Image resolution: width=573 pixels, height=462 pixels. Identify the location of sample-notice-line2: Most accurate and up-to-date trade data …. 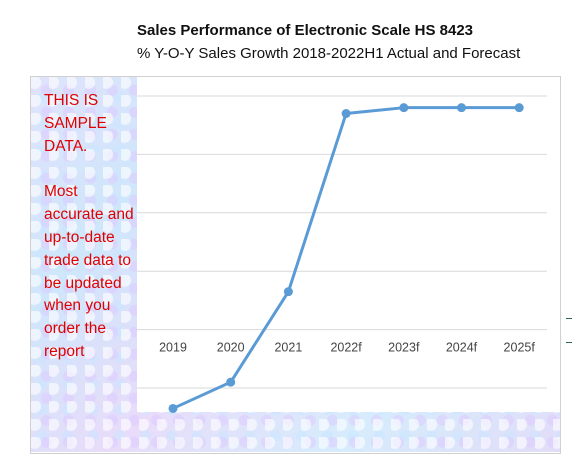
(89, 271).